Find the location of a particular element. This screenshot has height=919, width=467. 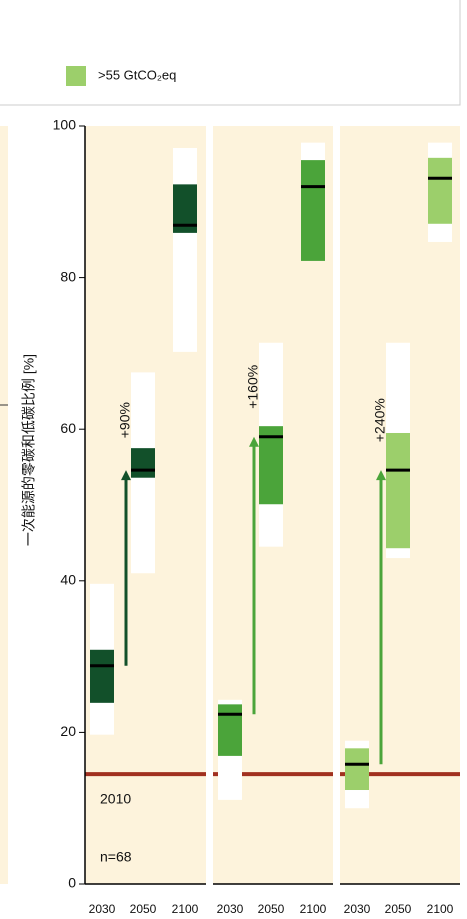

change-label: +90% is located at coordinates (125, 420).